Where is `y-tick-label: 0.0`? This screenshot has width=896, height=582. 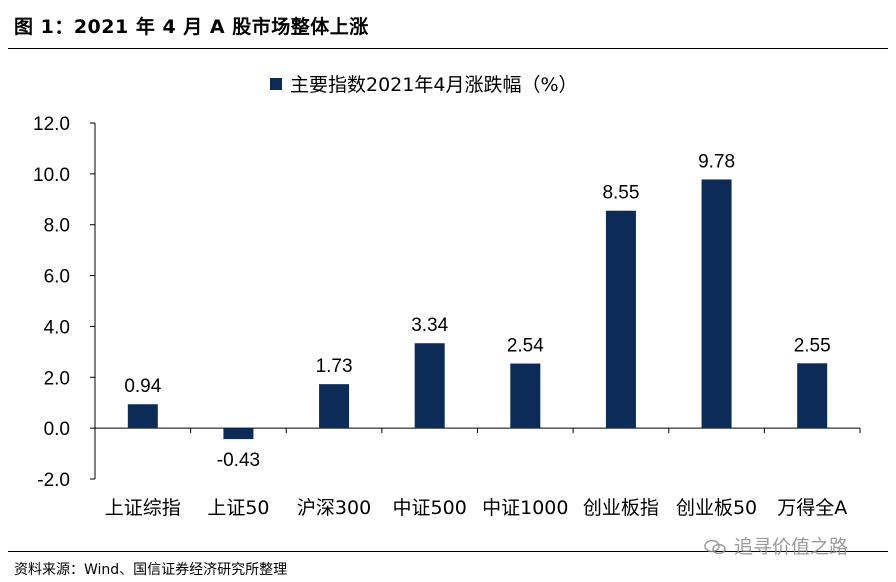 y-tick-label: 0.0 is located at coordinates (57, 429).